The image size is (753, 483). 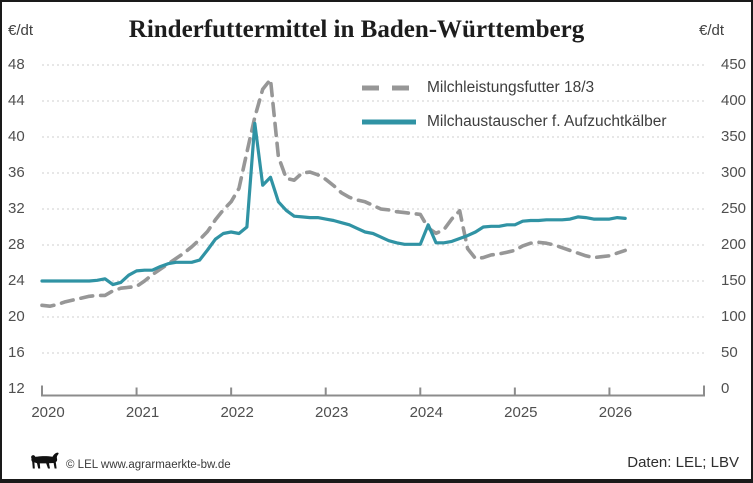 What do you see at coordinates (734, 100) in the screenshot?
I see `right-axis-tick-label: 400` at bounding box center [734, 100].